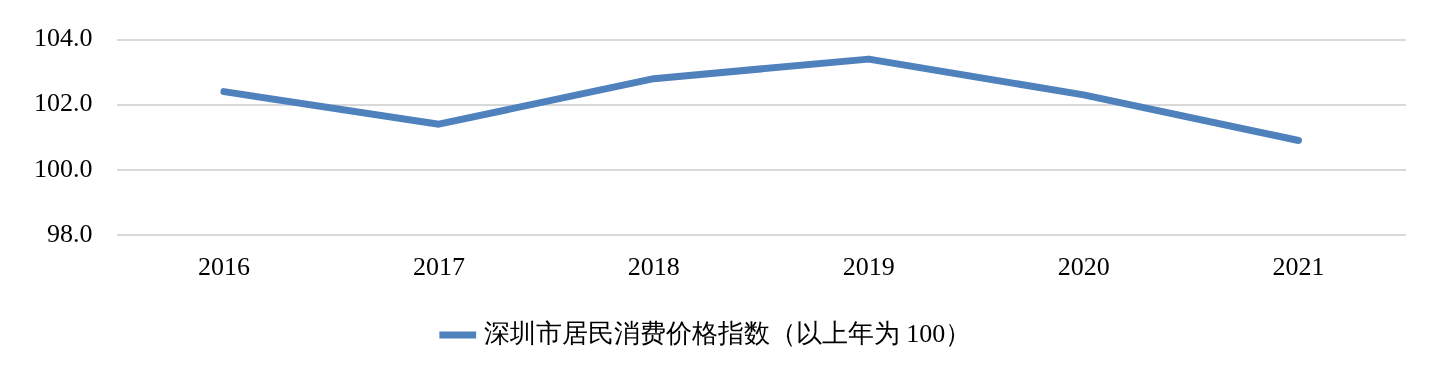  I want to click on x-tick-label: 2019, so click(868, 267).